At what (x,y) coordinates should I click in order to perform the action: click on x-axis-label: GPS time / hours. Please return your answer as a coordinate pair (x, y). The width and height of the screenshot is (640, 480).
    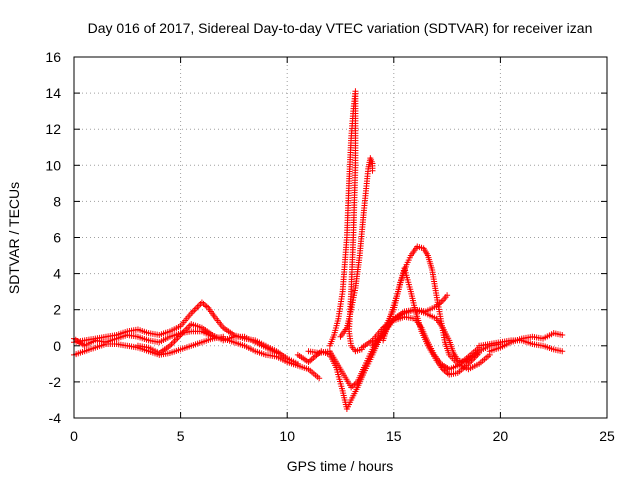
    Looking at the image, I should click on (340, 466).